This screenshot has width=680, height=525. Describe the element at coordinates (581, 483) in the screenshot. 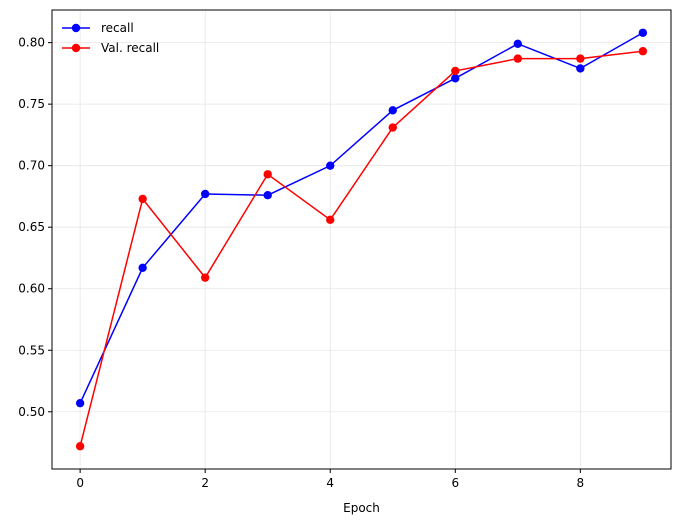

I see `x-tick-label: 8` at that location.